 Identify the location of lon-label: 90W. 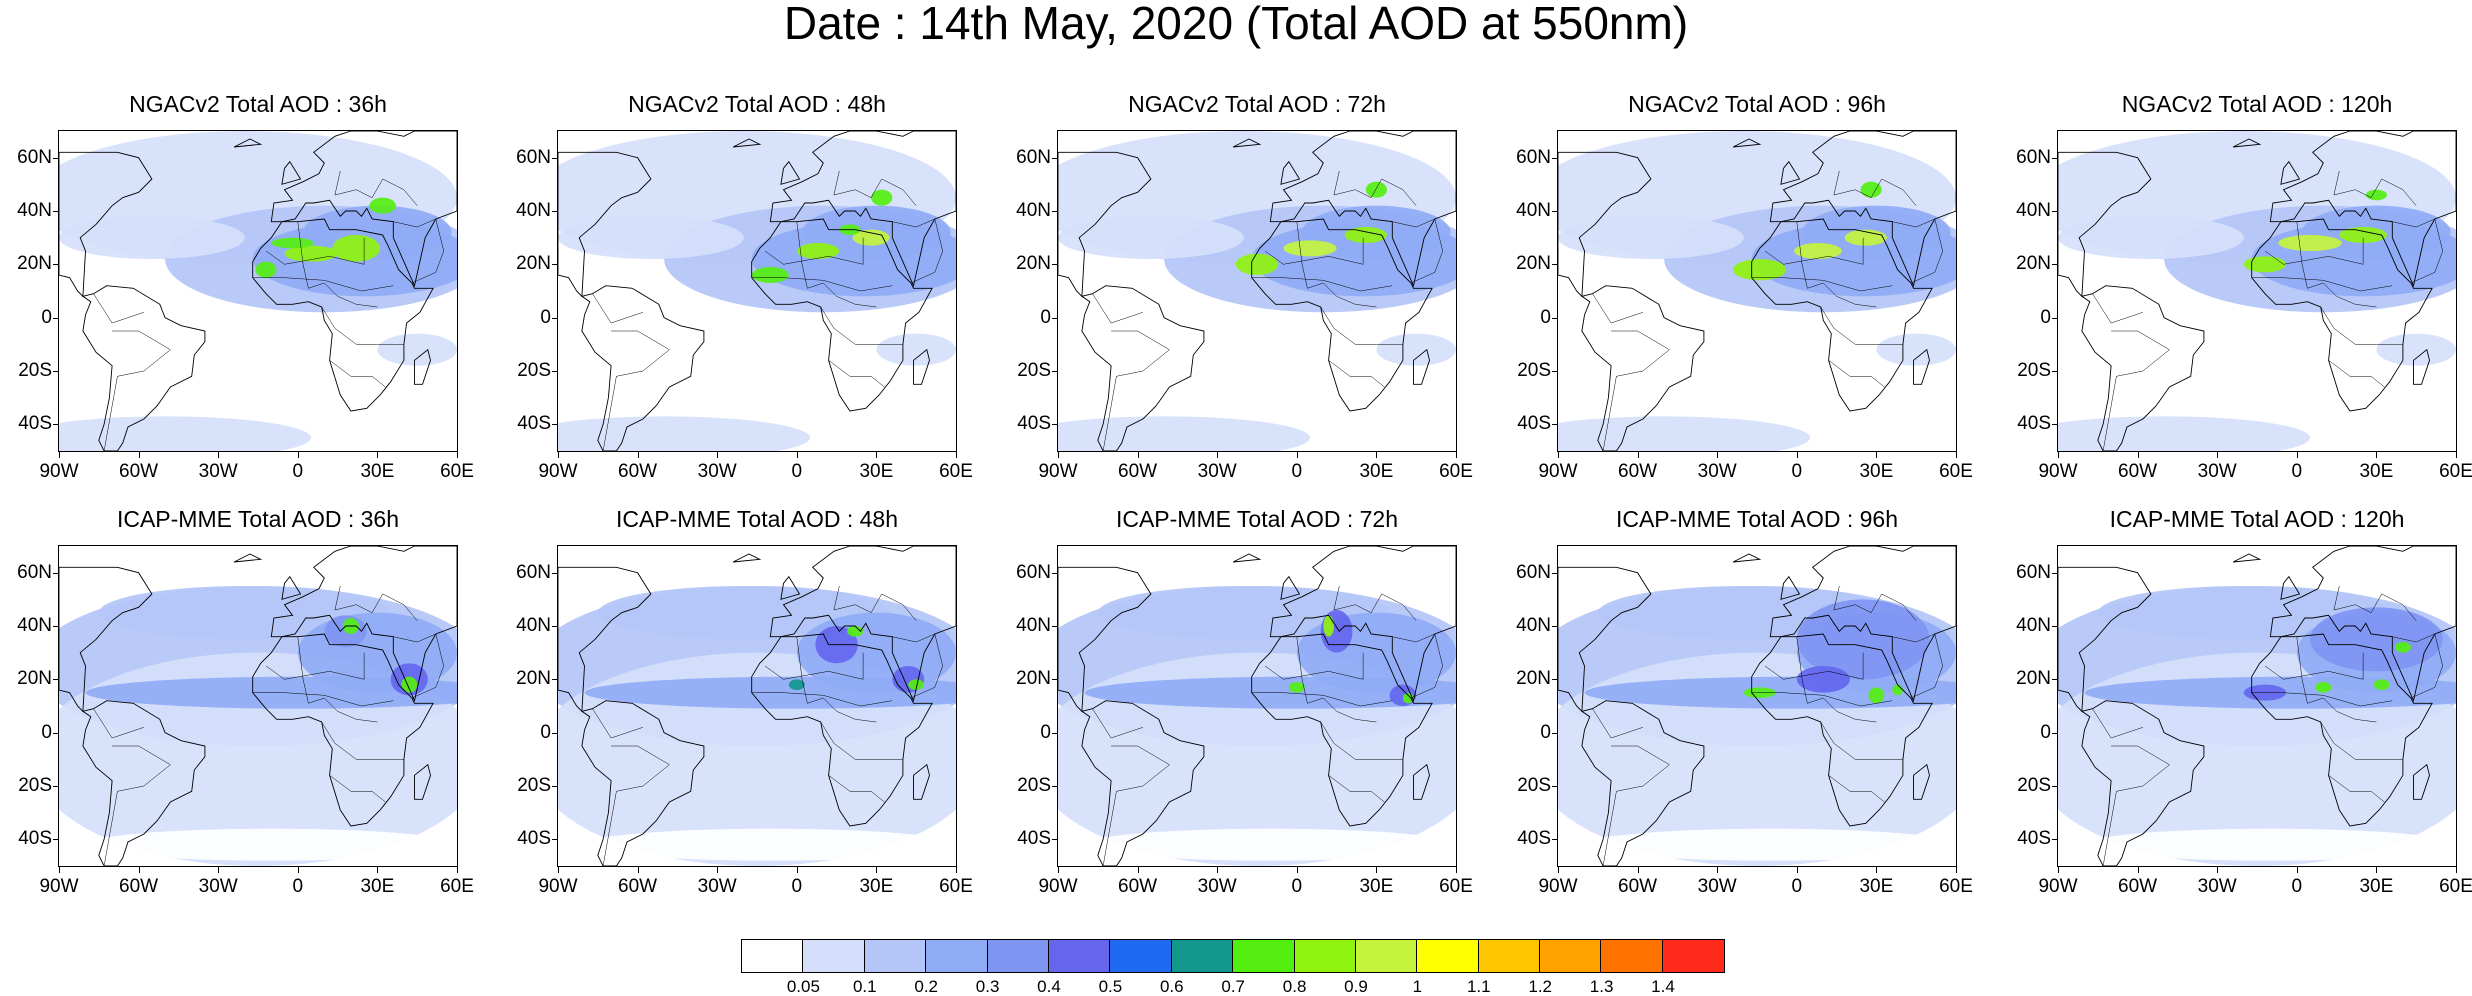
(59, 471).